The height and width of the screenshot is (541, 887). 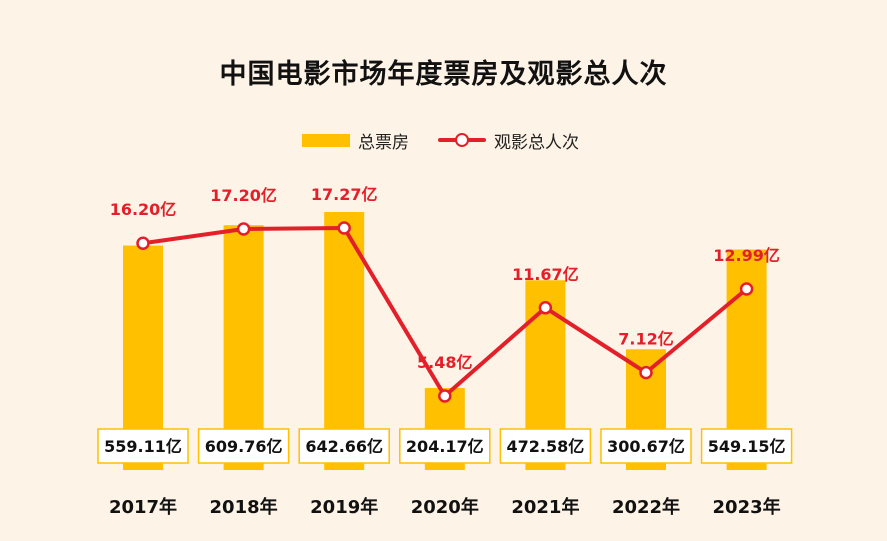 What do you see at coordinates (243, 195) in the screenshot?
I see `attendance-label-1: 17.20亿` at bounding box center [243, 195].